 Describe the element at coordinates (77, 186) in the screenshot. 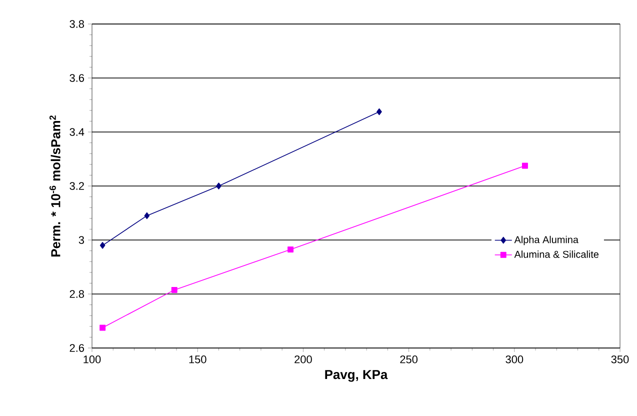

I see `y-tick-label: 3.2` at that location.